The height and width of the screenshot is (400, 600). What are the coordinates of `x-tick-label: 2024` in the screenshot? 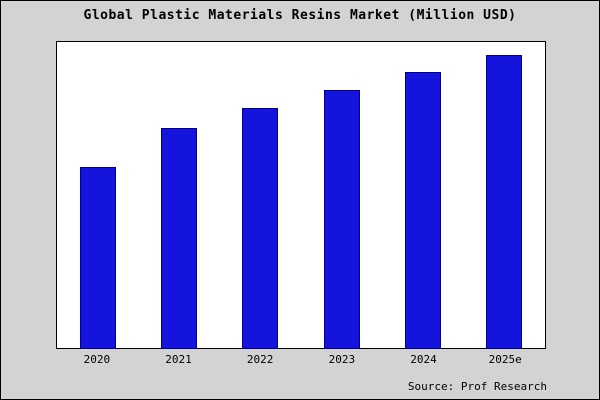 It's located at (423, 359).